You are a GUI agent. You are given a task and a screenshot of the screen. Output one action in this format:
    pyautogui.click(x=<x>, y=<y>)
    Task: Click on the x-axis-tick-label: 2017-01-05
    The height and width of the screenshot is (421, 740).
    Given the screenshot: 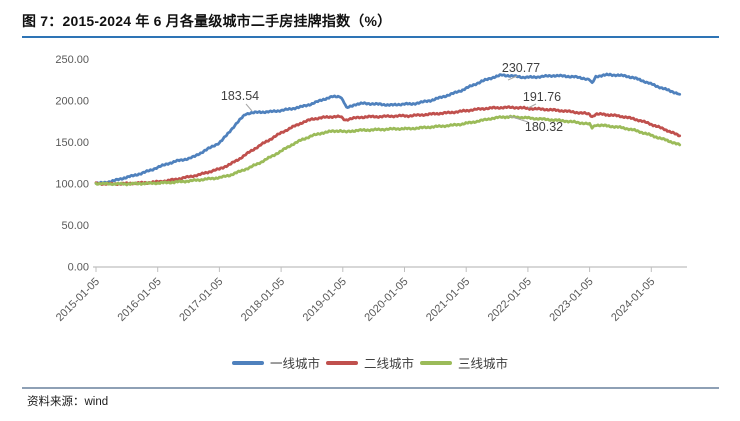 What is the action you would take?
    pyautogui.click(x=201, y=300)
    